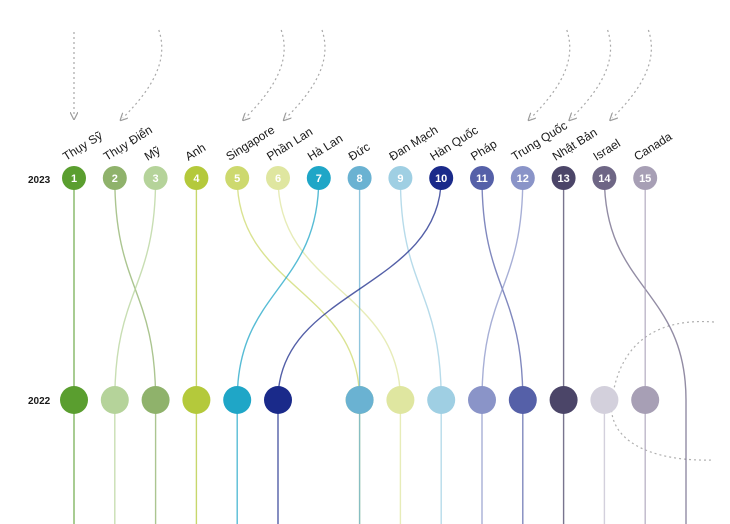 The height and width of the screenshot is (524, 730). I want to click on rank-line-mỹ, so click(135, 350).